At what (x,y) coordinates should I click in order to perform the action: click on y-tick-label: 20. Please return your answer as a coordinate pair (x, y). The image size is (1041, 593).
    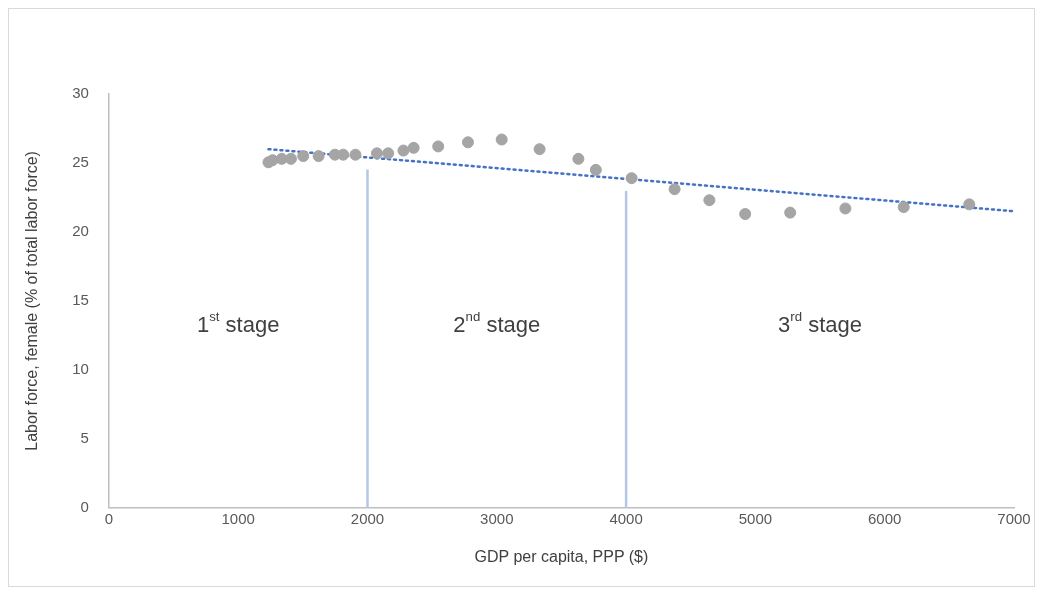
    Looking at the image, I should click on (80, 231).